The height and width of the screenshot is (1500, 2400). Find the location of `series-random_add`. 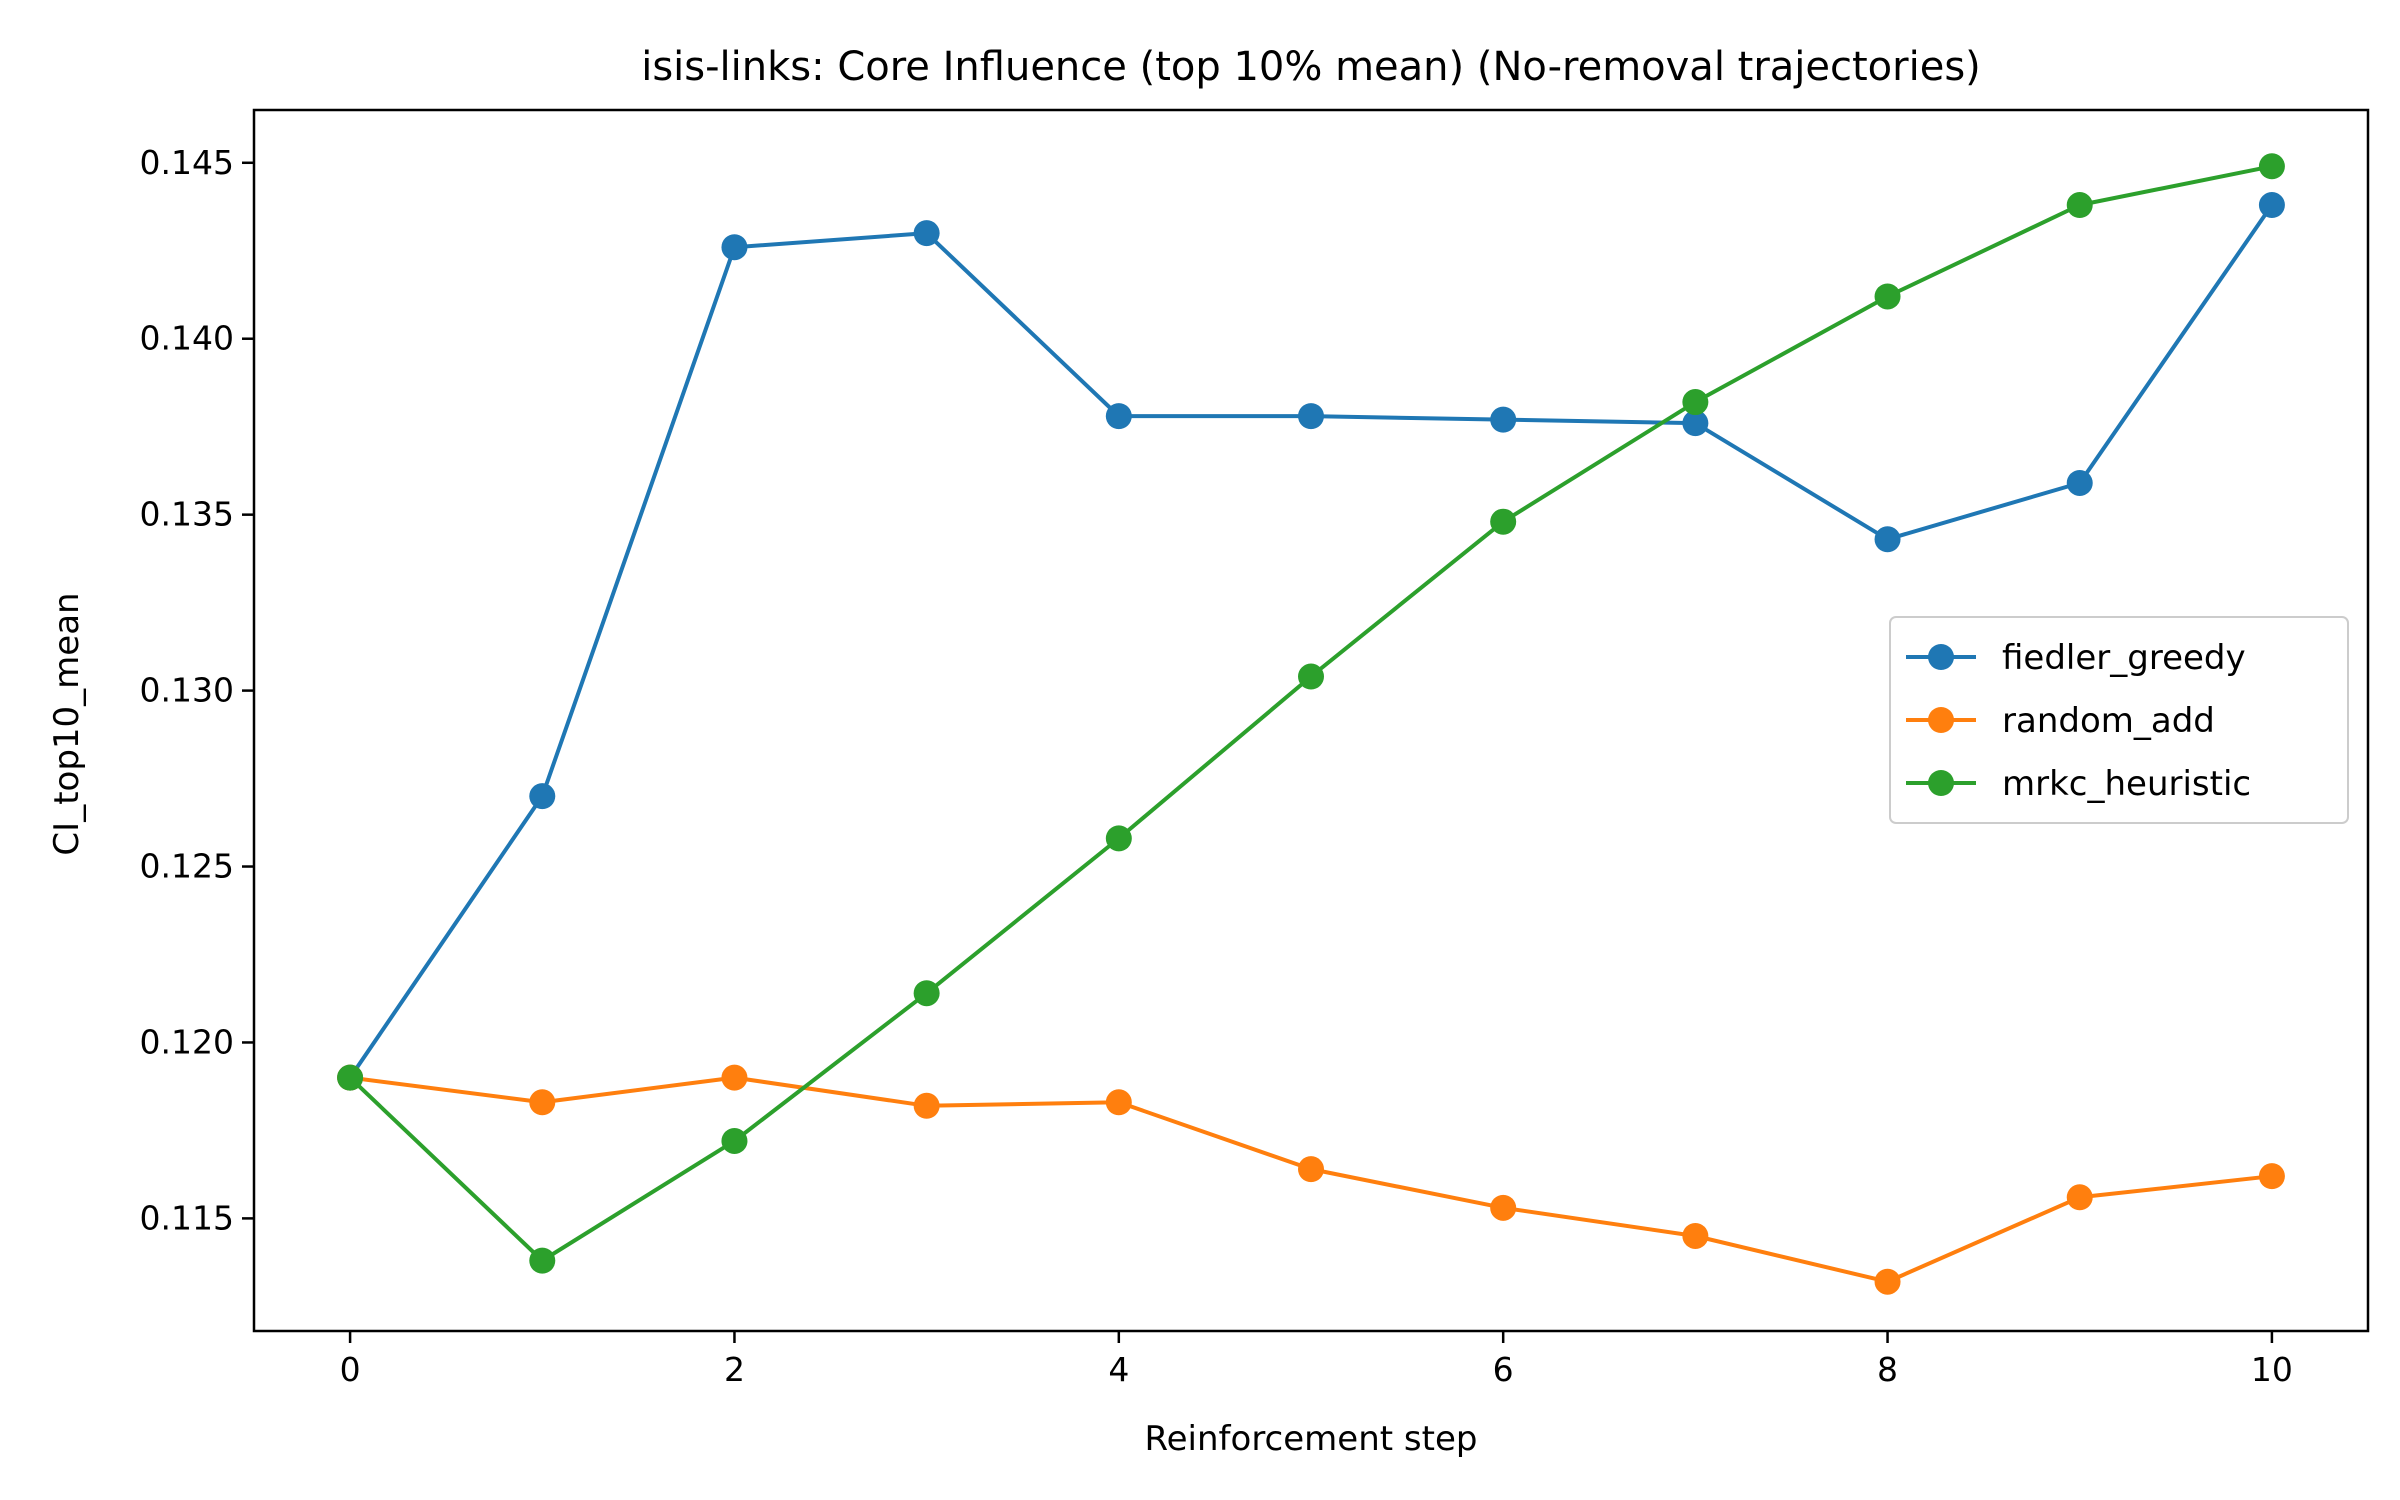

series-random_add is located at coordinates (1311, 1179).